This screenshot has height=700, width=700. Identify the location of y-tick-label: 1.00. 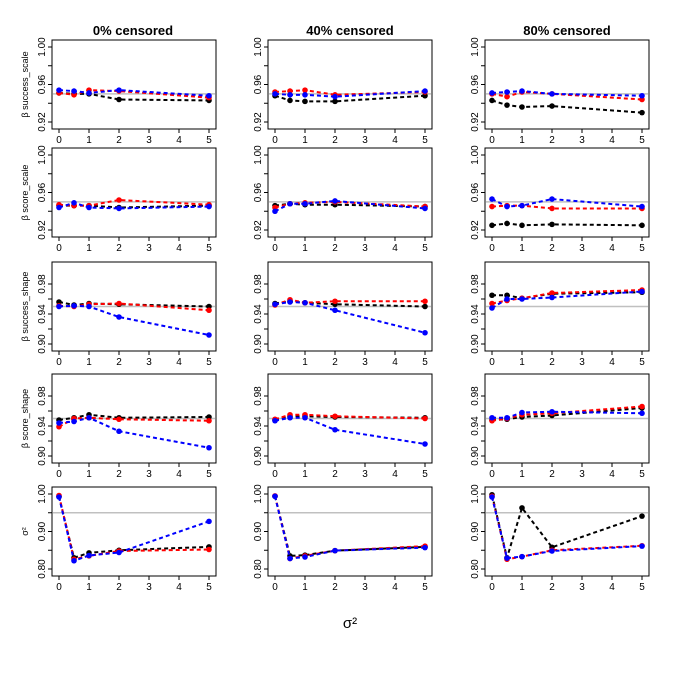
(258, 47).